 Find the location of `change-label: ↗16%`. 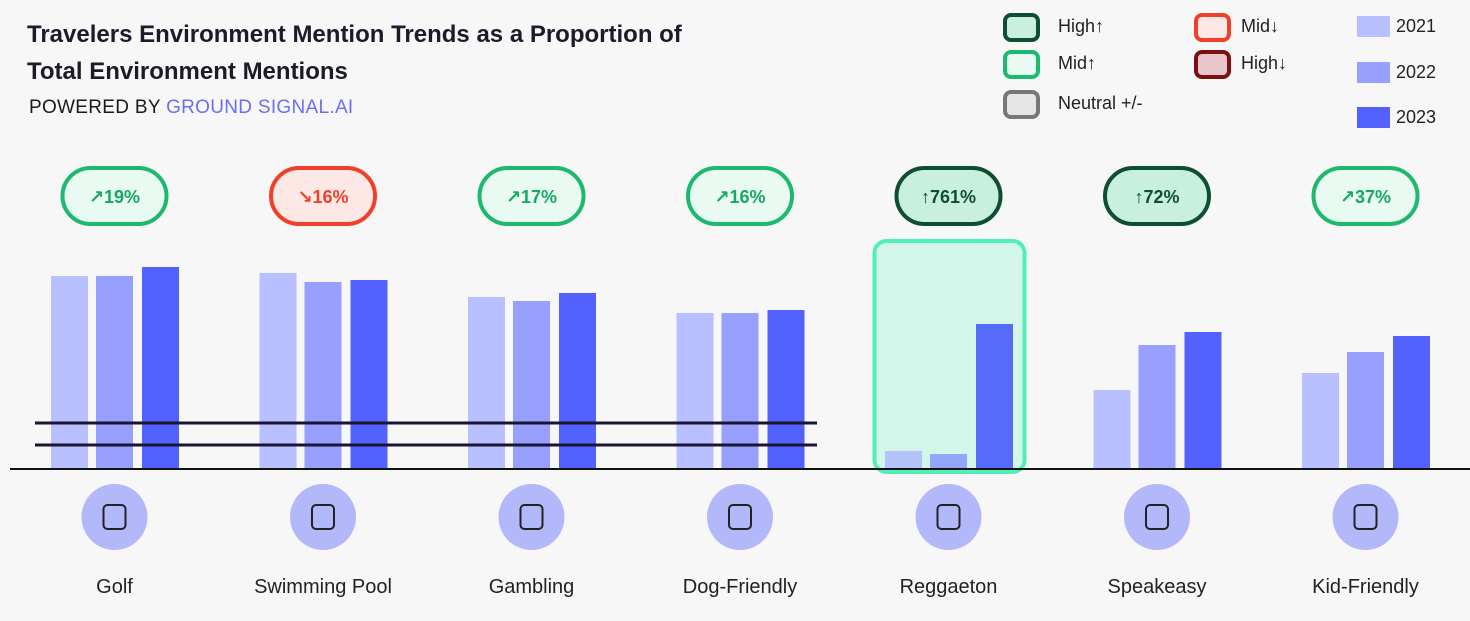

change-label: ↗16% is located at coordinates (739, 197).